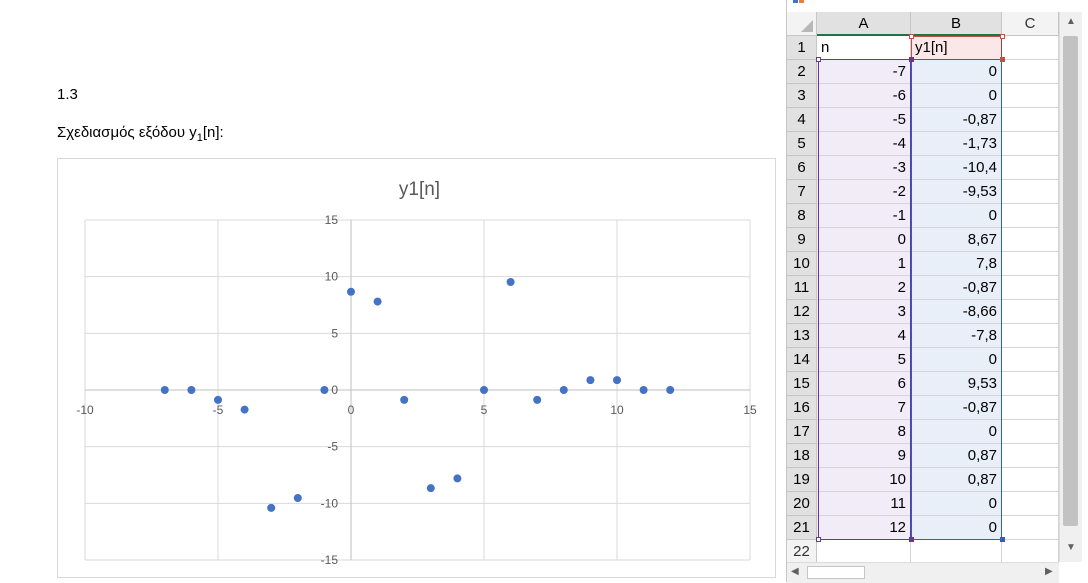 Image resolution: width=1088 pixels, height=583 pixels. Describe the element at coordinates (1070, 281) in the screenshot. I see `vertical-scroll-thumb` at that location.